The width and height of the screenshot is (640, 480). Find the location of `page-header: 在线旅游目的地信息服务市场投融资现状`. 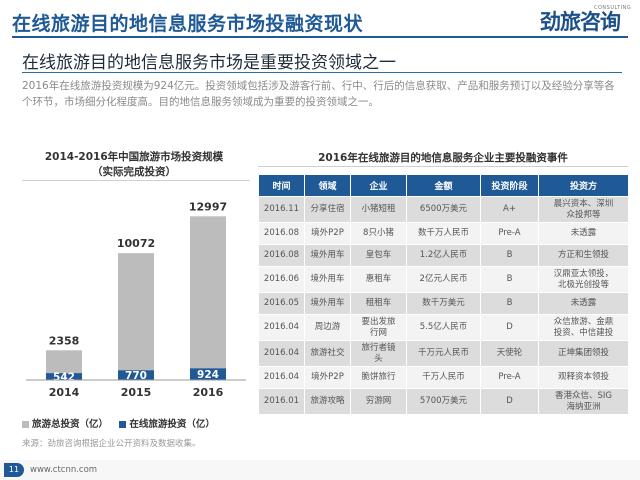

page-header: 在线旅游目的地信息服务市场投融资现状 is located at coordinates (262, 21).